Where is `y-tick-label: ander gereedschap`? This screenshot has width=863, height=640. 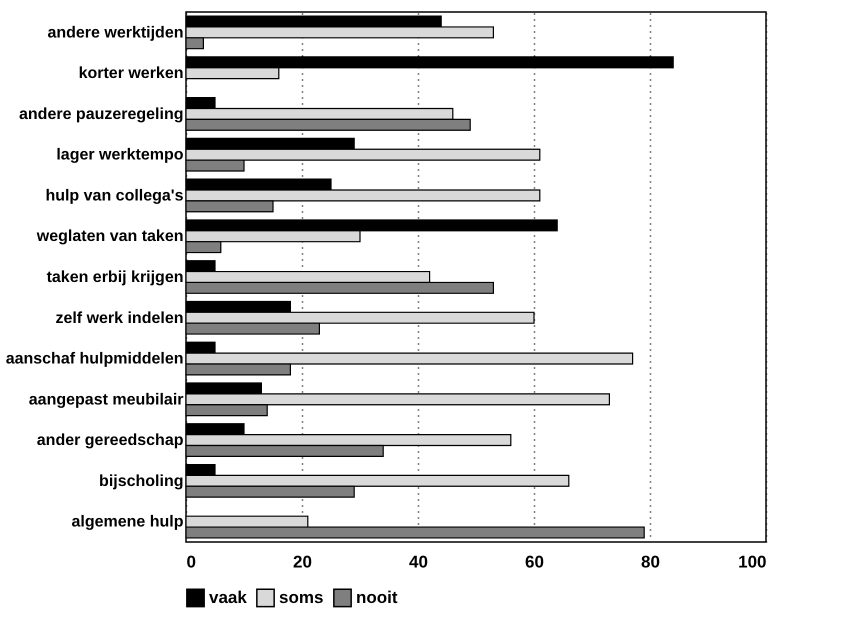 y-tick-label: ander gereedschap is located at coordinates (110, 441).